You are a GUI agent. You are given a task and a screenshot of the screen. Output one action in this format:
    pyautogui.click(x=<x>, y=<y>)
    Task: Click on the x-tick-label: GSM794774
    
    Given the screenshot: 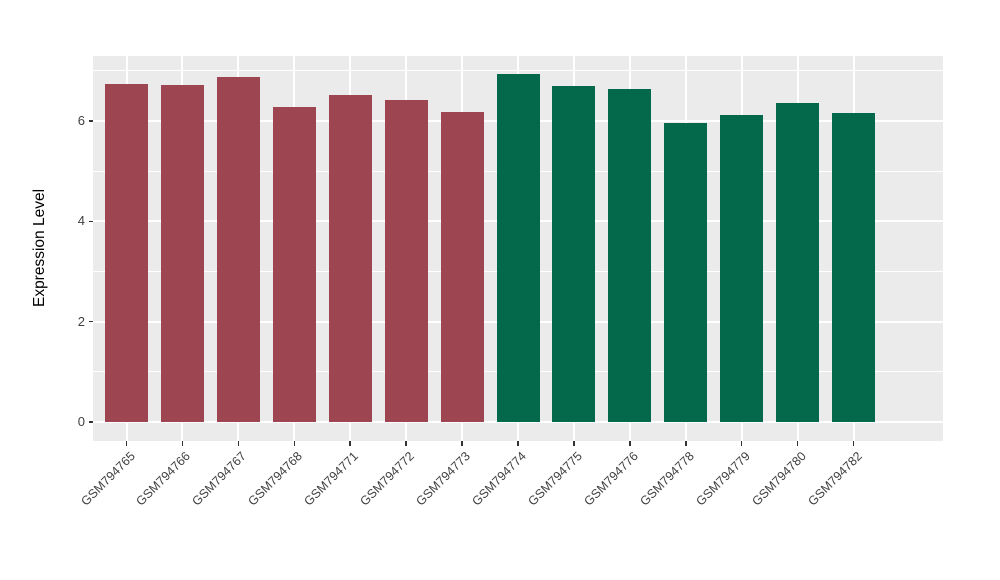 What is the action you would take?
    pyautogui.click(x=499, y=479)
    